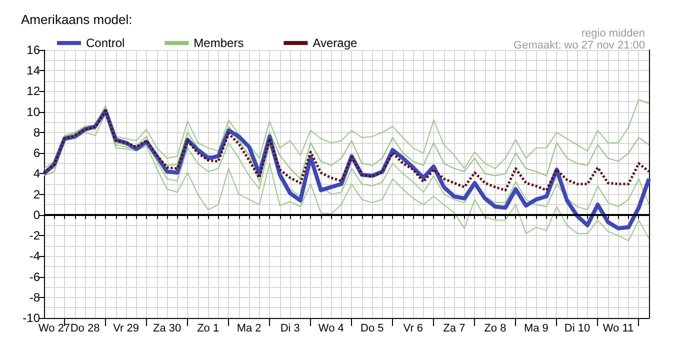  I want to click on legend-label: Control, so click(105, 43).